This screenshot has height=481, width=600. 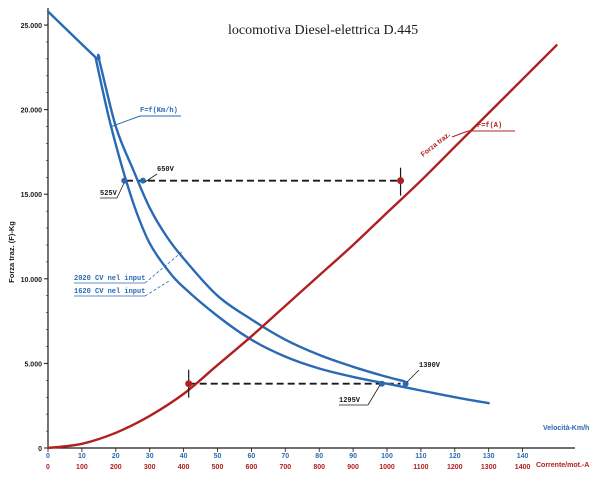 What do you see at coordinates (489, 467) in the screenshot?
I see `x-current-tick-label-13: 1300` at bounding box center [489, 467].